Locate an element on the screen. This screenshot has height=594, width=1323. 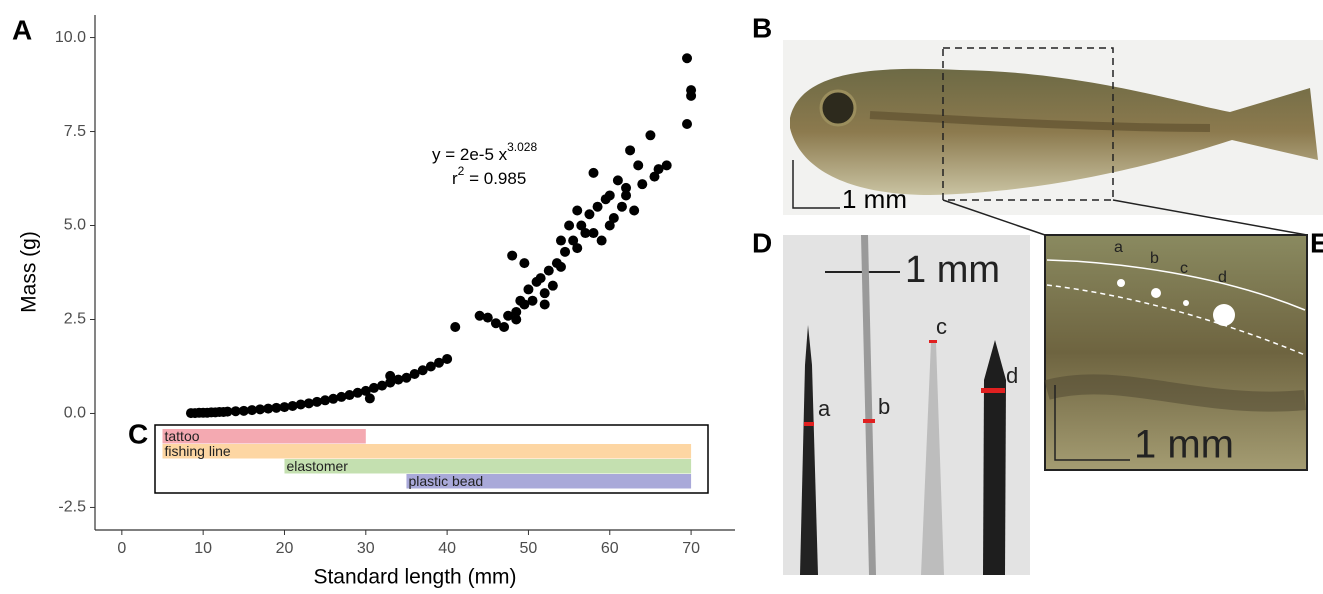
range-label: elastomer is located at coordinates (317, 466).